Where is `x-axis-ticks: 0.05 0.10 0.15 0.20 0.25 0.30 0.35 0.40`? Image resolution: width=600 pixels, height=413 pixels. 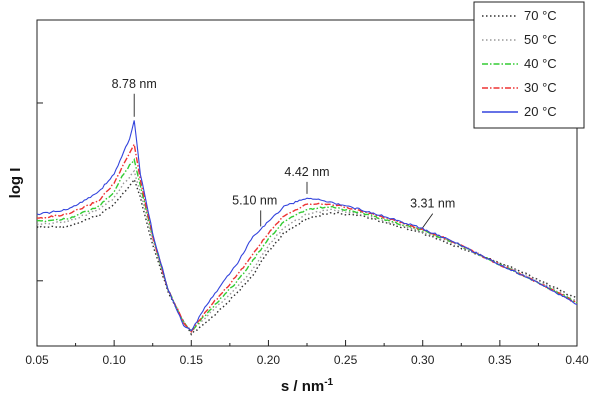
x-axis-ticks: 0.05 0.10 0.15 0.20 0.25 0.30 0.35 0.40 is located at coordinates (307, 353).